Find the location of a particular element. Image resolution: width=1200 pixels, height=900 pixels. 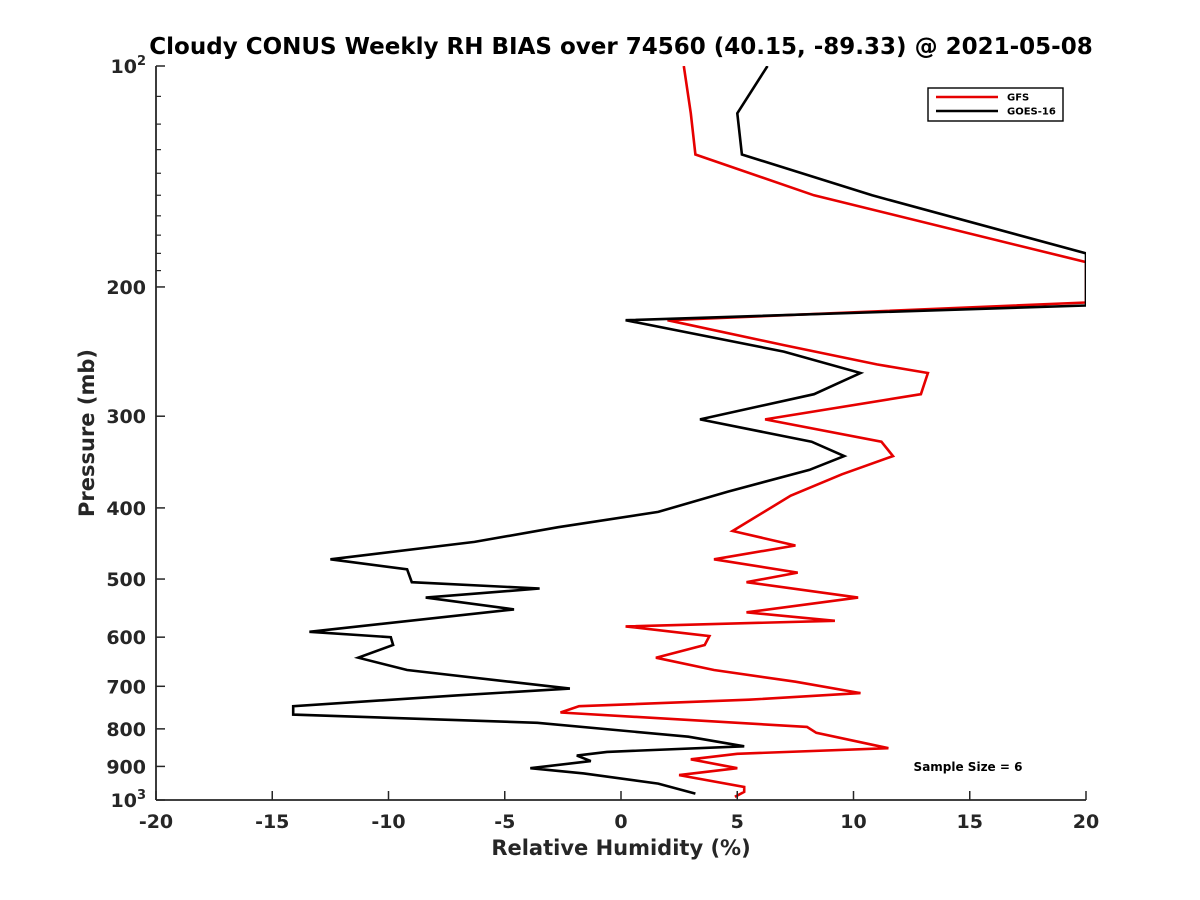

x-tick-label: 10 is located at coordinates (853, 822).